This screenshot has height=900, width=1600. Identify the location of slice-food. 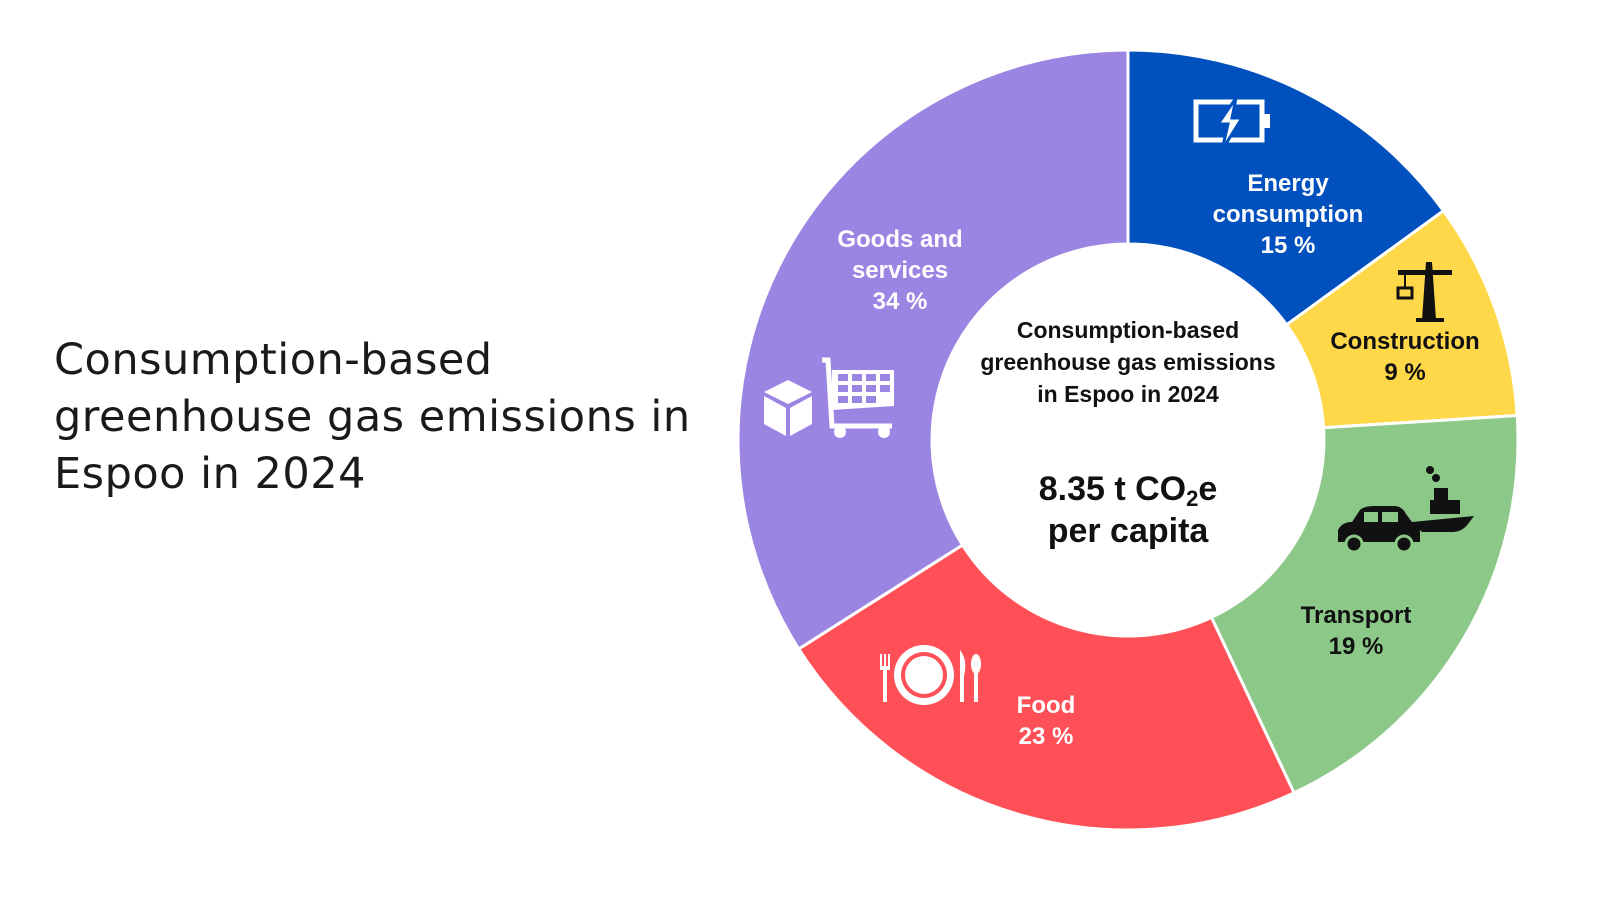
(1046, 687).